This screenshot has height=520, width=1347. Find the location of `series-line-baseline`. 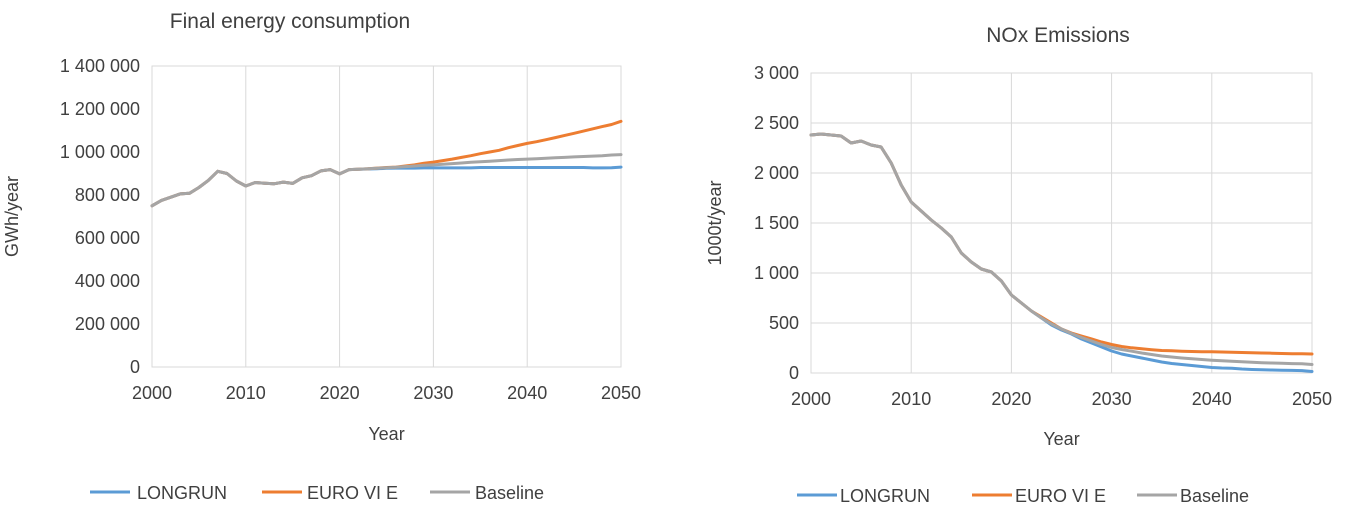

series-line-baseline is located at coordinates (386, 180).